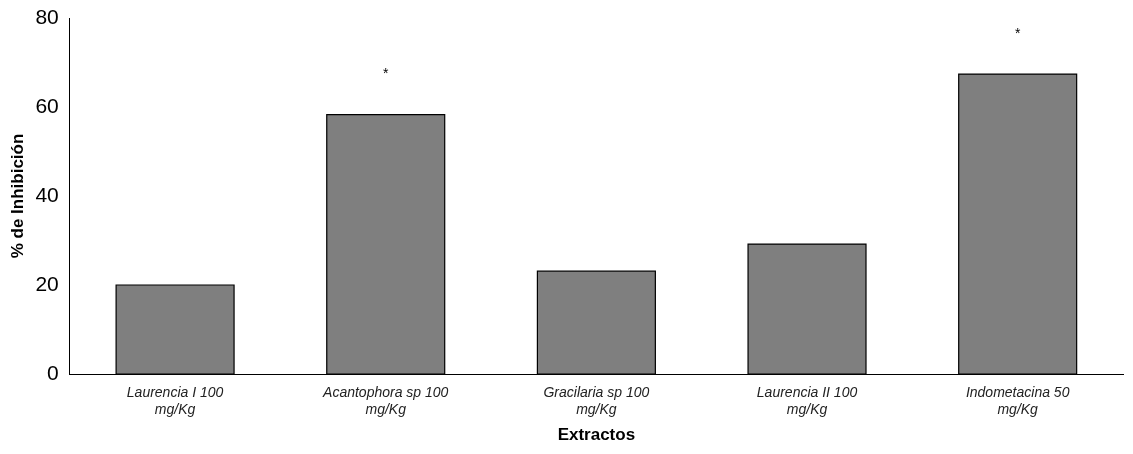  What do you see at coordinates (47, 105) in the screenshot?
I see `y-tick-label: 60` at bounding box center [47, 105].